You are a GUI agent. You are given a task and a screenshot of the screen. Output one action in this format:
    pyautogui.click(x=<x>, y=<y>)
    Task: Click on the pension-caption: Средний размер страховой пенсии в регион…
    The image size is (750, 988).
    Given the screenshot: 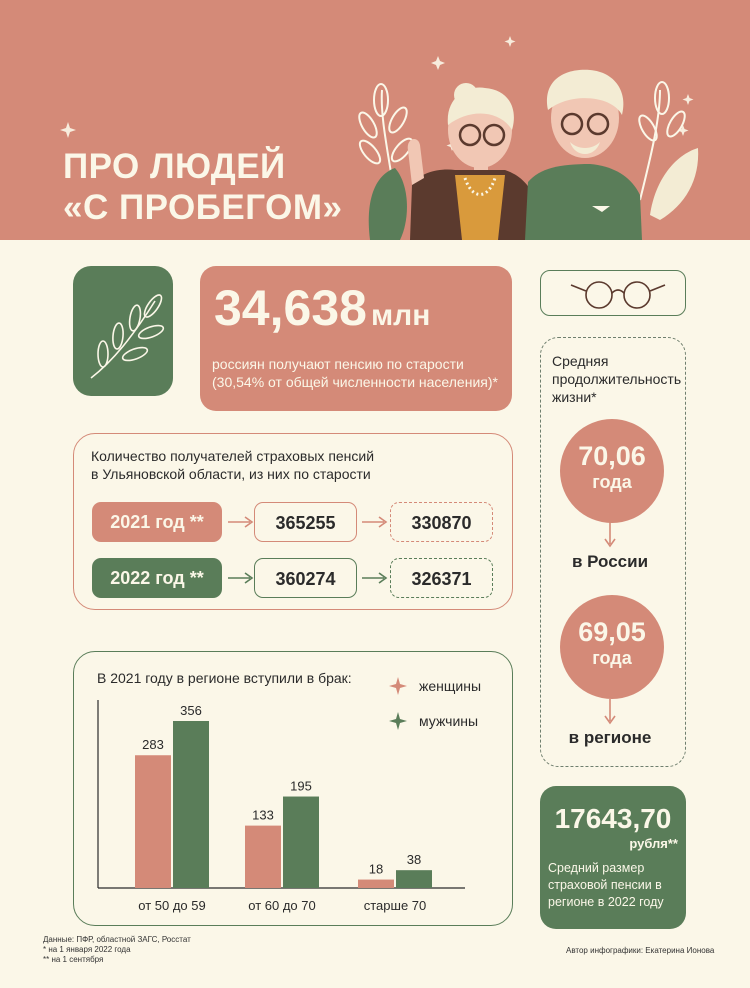 What is the action you would take?
    pyautogui.click(x=606, y=885)
    